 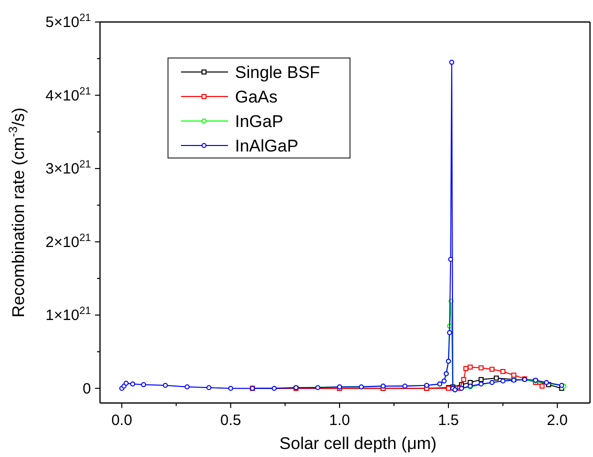 I want to click on y-tick-label: 4×10$^{21}$, so click(x=69, y=94).